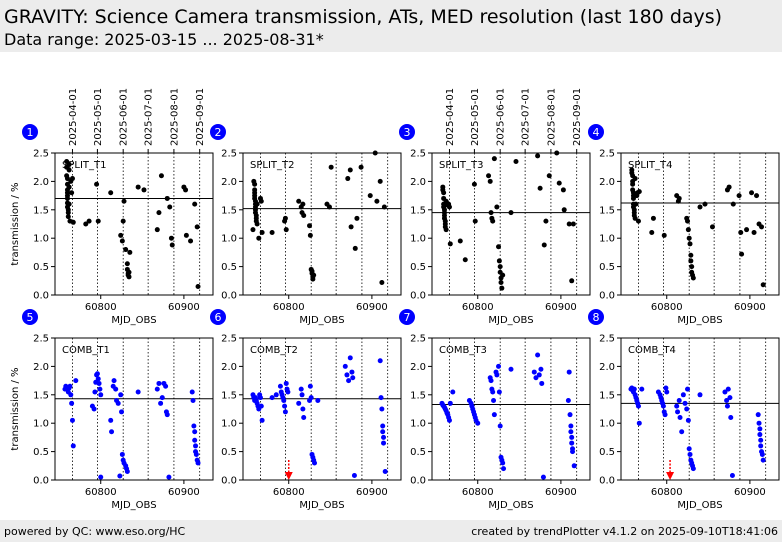  I want to click on date-tick-label: 2025-07-01, so click(526, 117).